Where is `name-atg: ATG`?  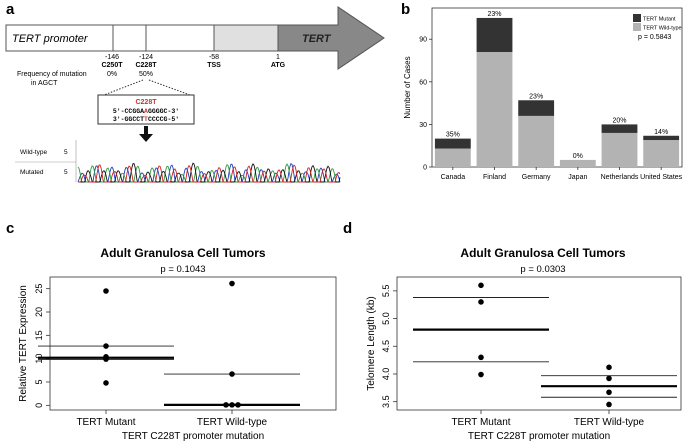 name-atg: ATG is located at coordinates (278, 65).